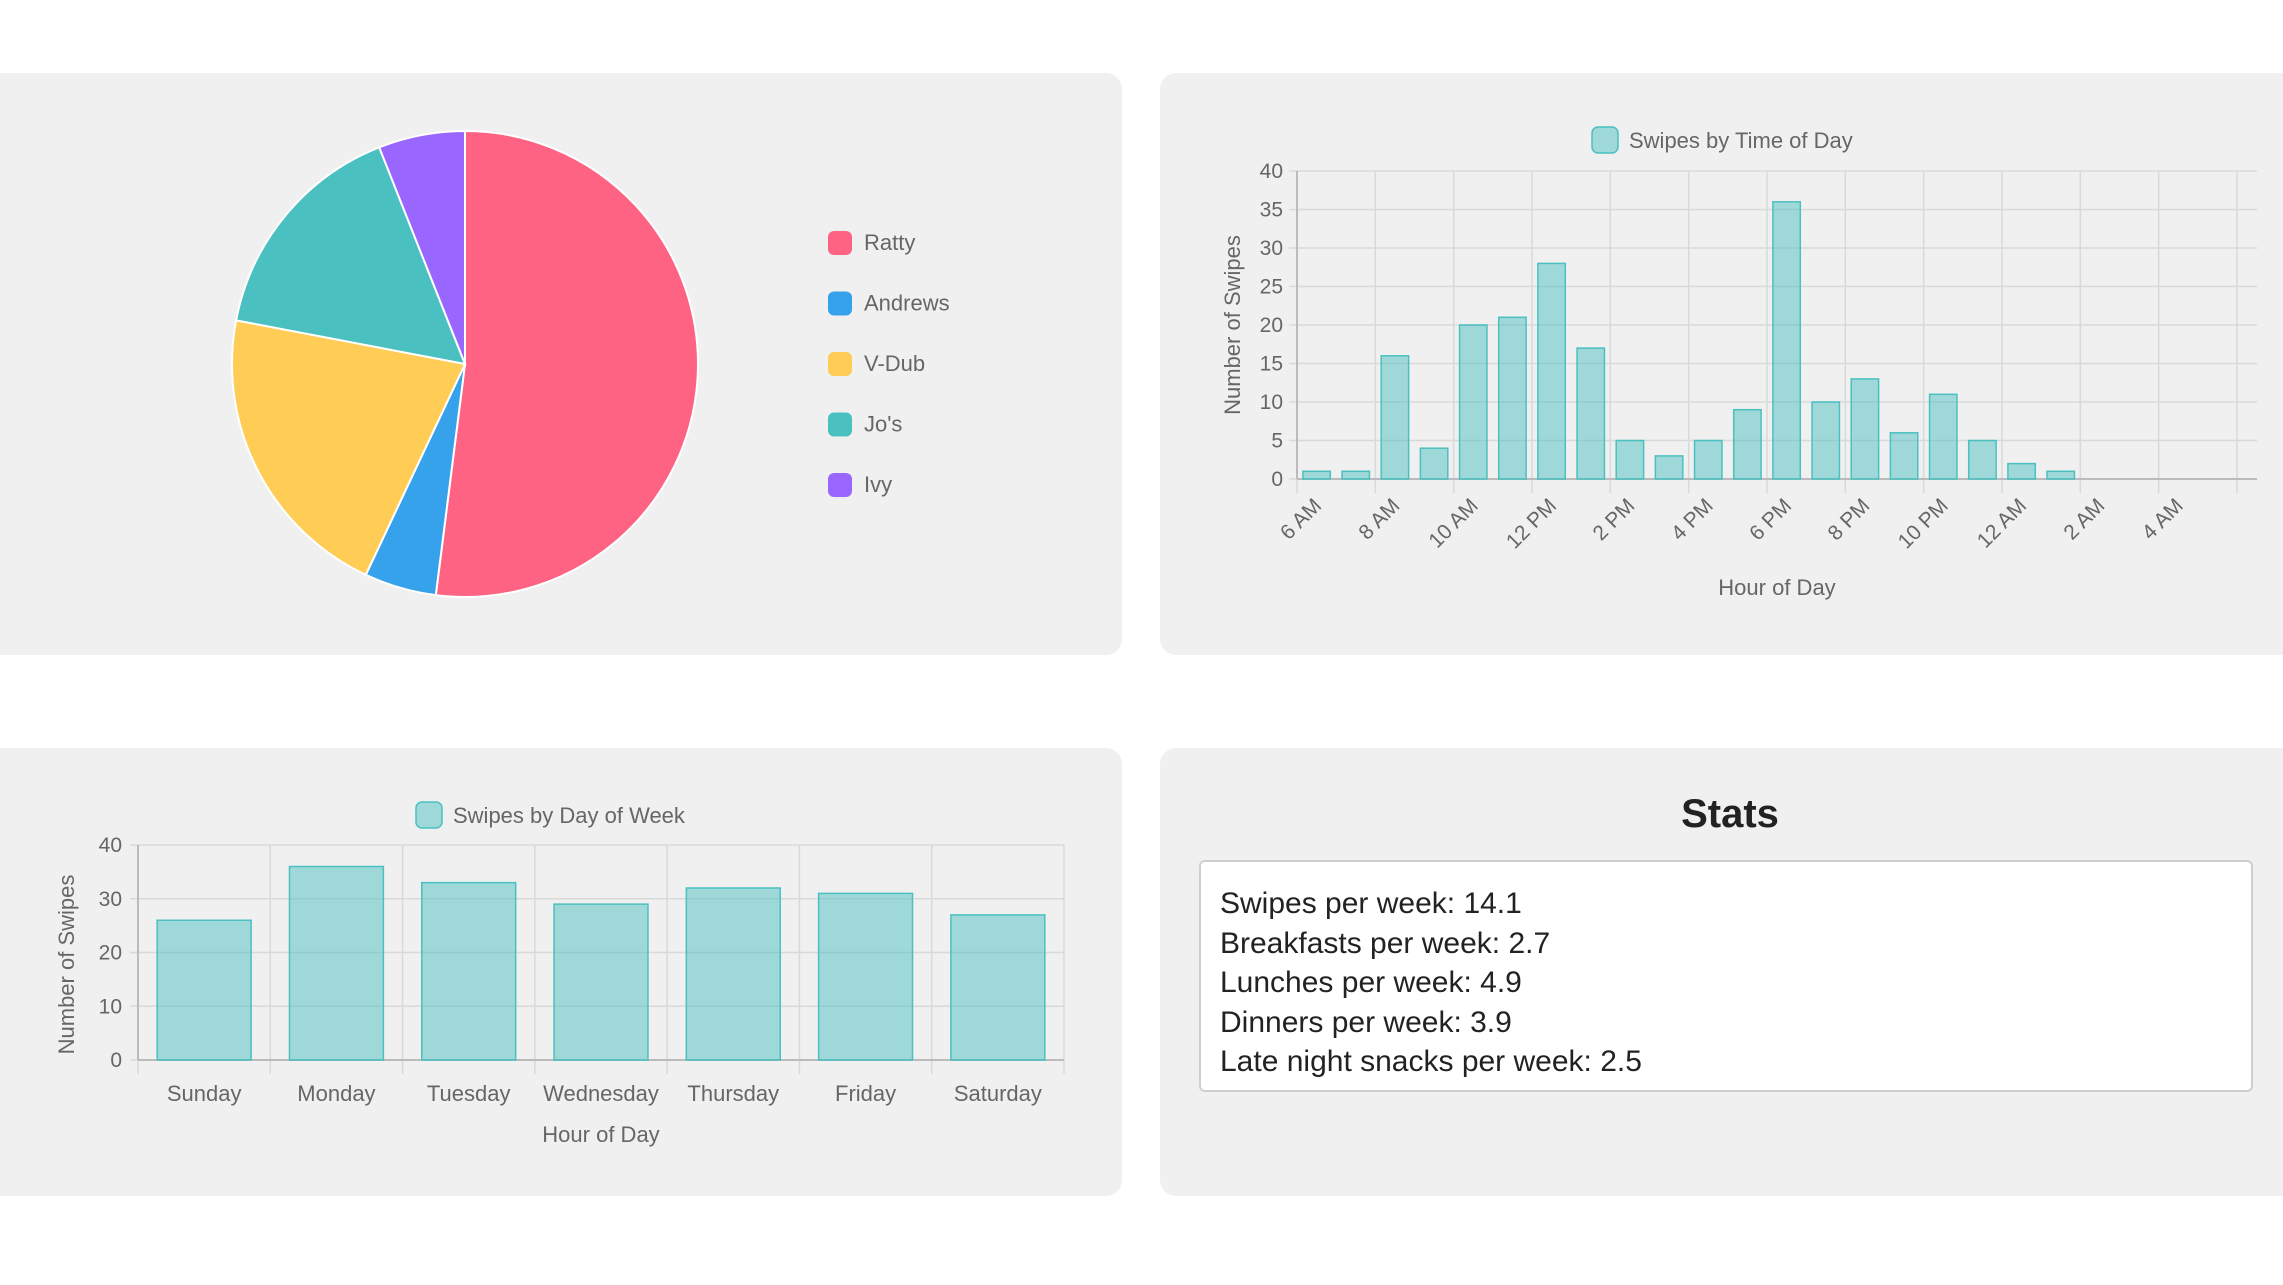 The width and height of the screenshot is (2283, 1285). Describe the element at coordinates (1271, 287) in the screenshot. I see `y-tick-label-25: 25` at that location.